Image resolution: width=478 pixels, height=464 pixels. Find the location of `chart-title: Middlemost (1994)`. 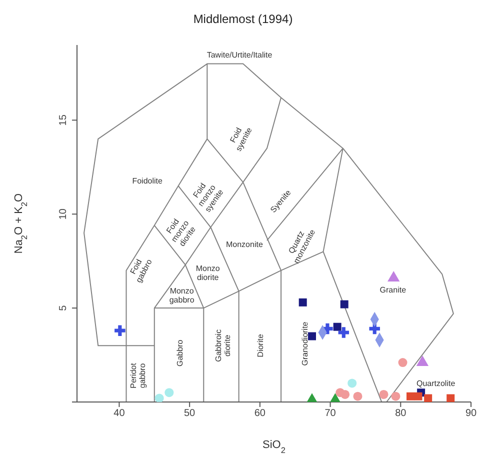

chart-title: Middlemost (1994) is located at coordinates (243, 19).